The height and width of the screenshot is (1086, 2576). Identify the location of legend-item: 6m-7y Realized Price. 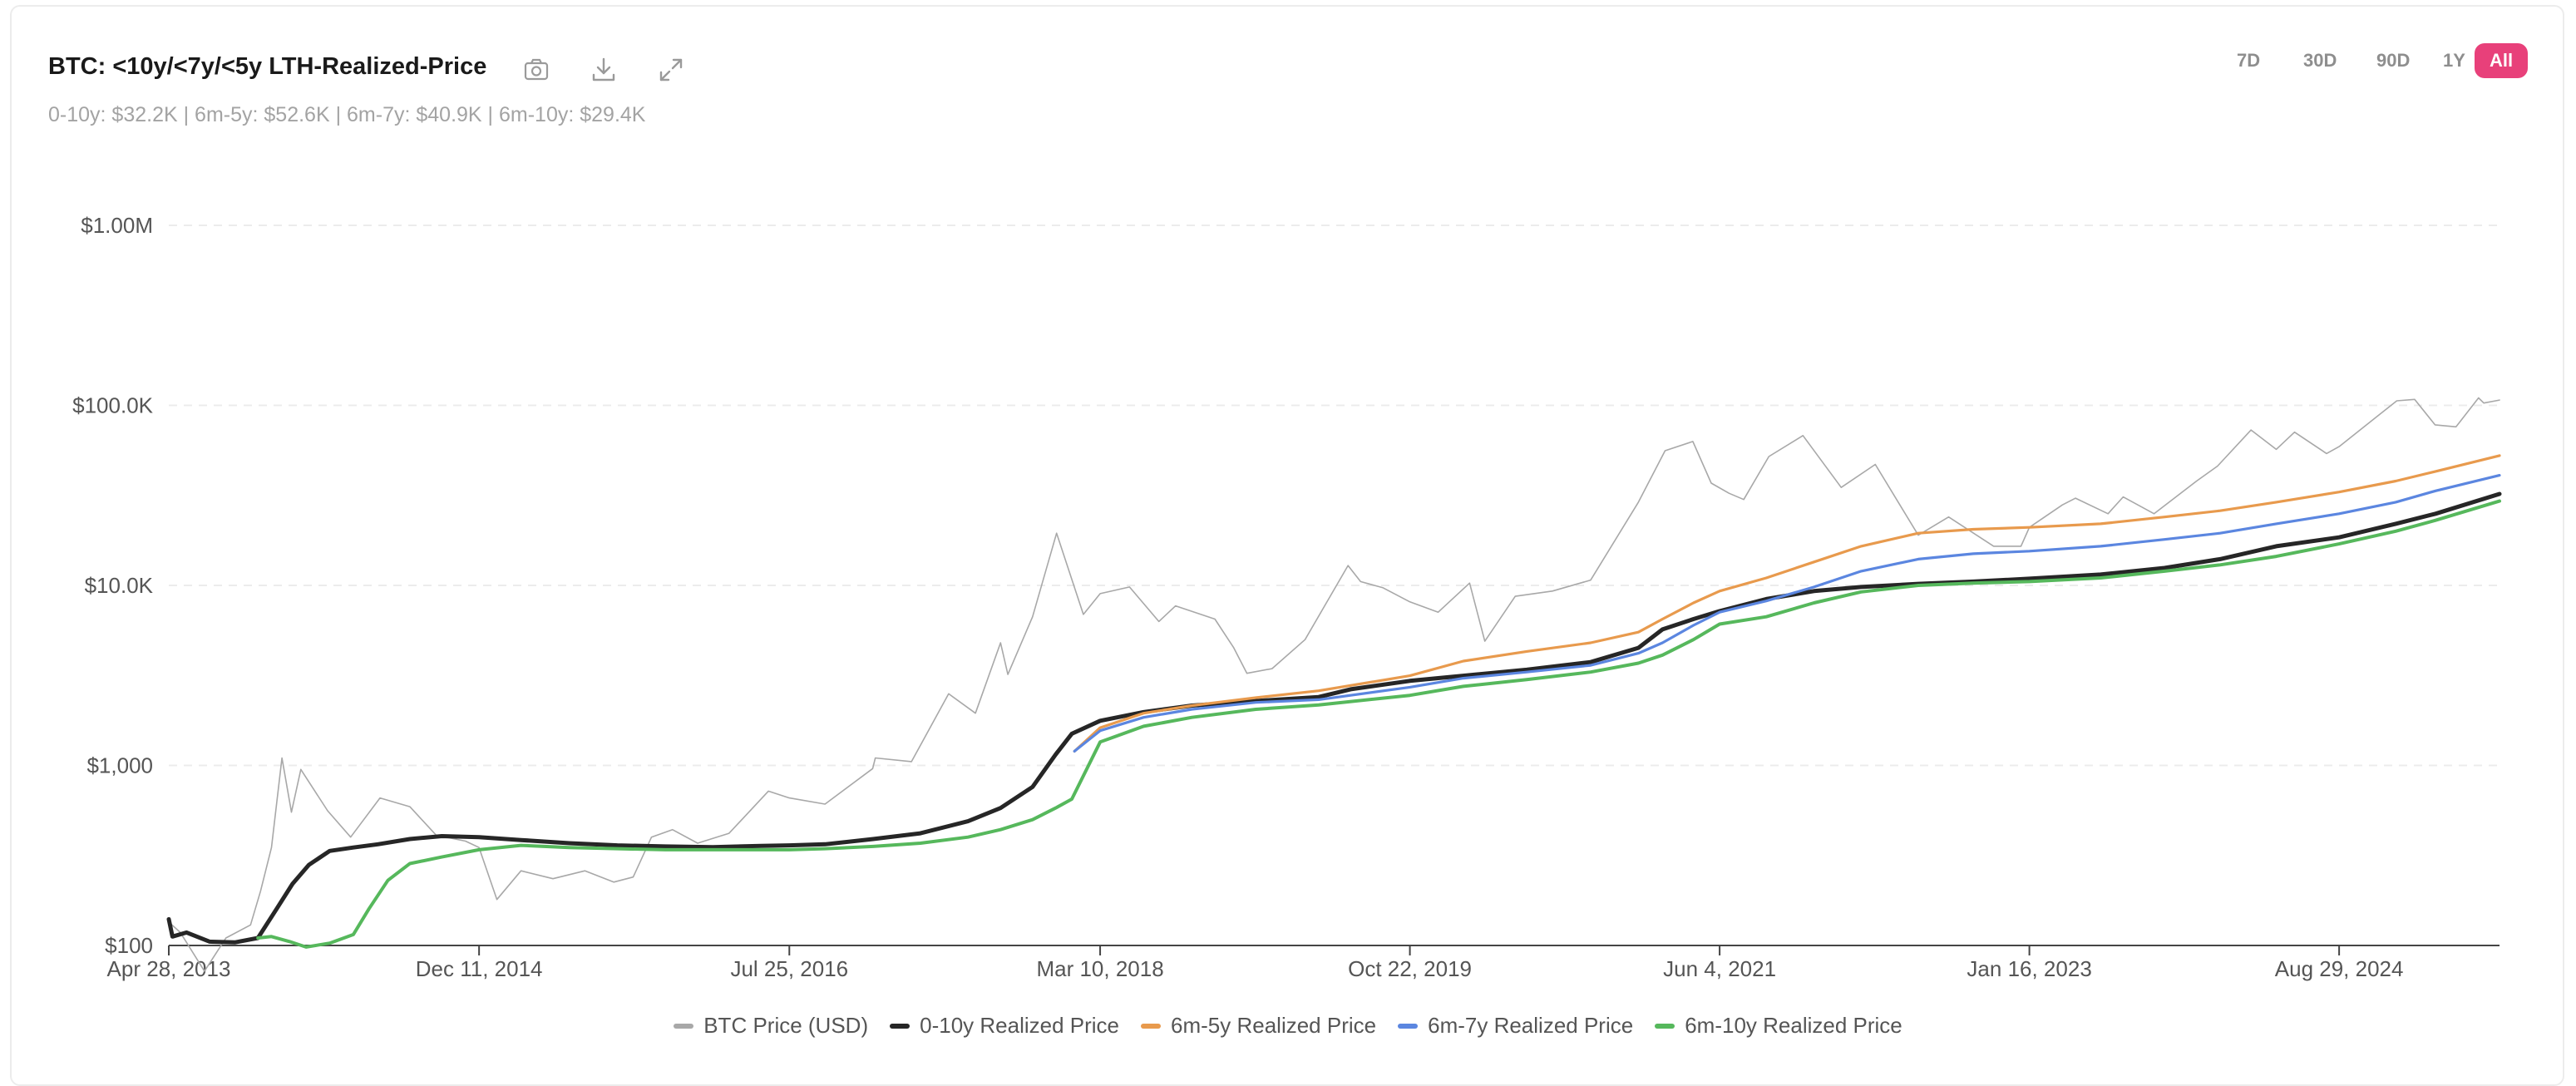
(1515, 1026).